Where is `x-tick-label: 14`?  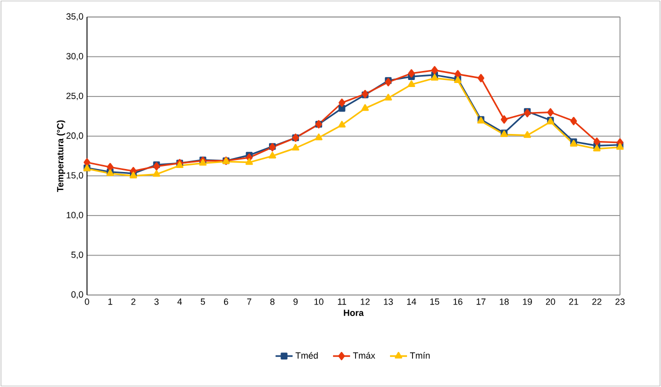 x-tick-label: 14 is located at coordinates (411, 301).